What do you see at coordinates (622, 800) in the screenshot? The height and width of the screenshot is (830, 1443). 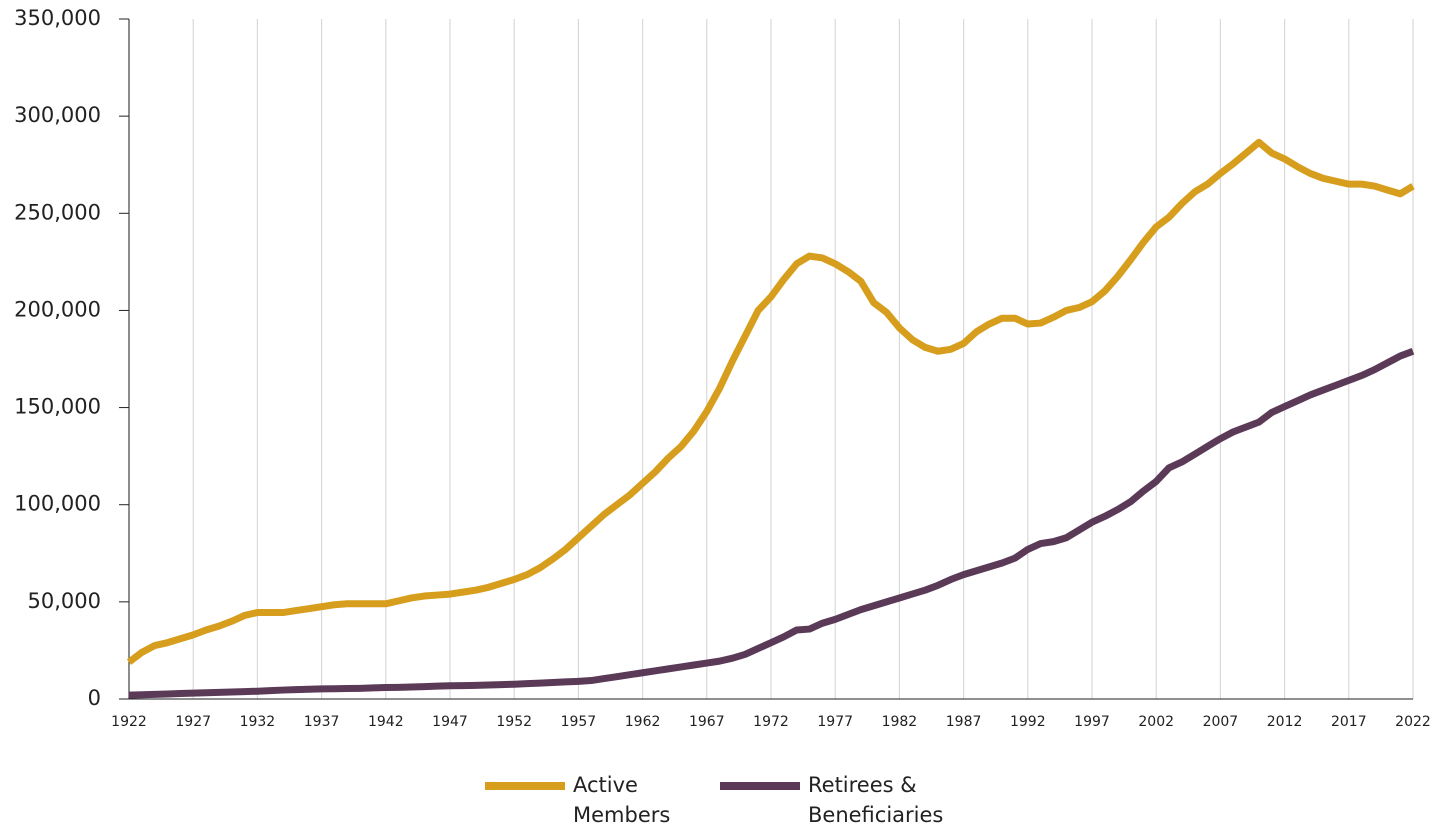 I see `legend-label: Active Members` at bounding box center [622, 800].